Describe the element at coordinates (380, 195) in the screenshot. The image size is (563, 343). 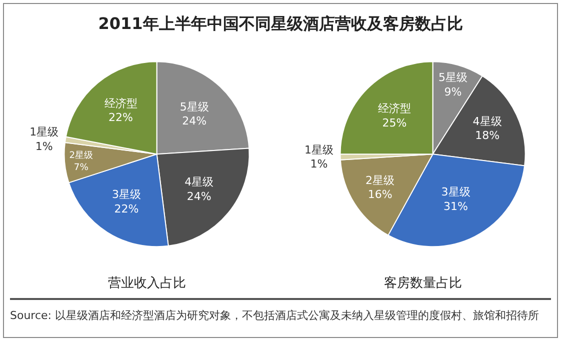
I see `data-label: 16%` at that location.